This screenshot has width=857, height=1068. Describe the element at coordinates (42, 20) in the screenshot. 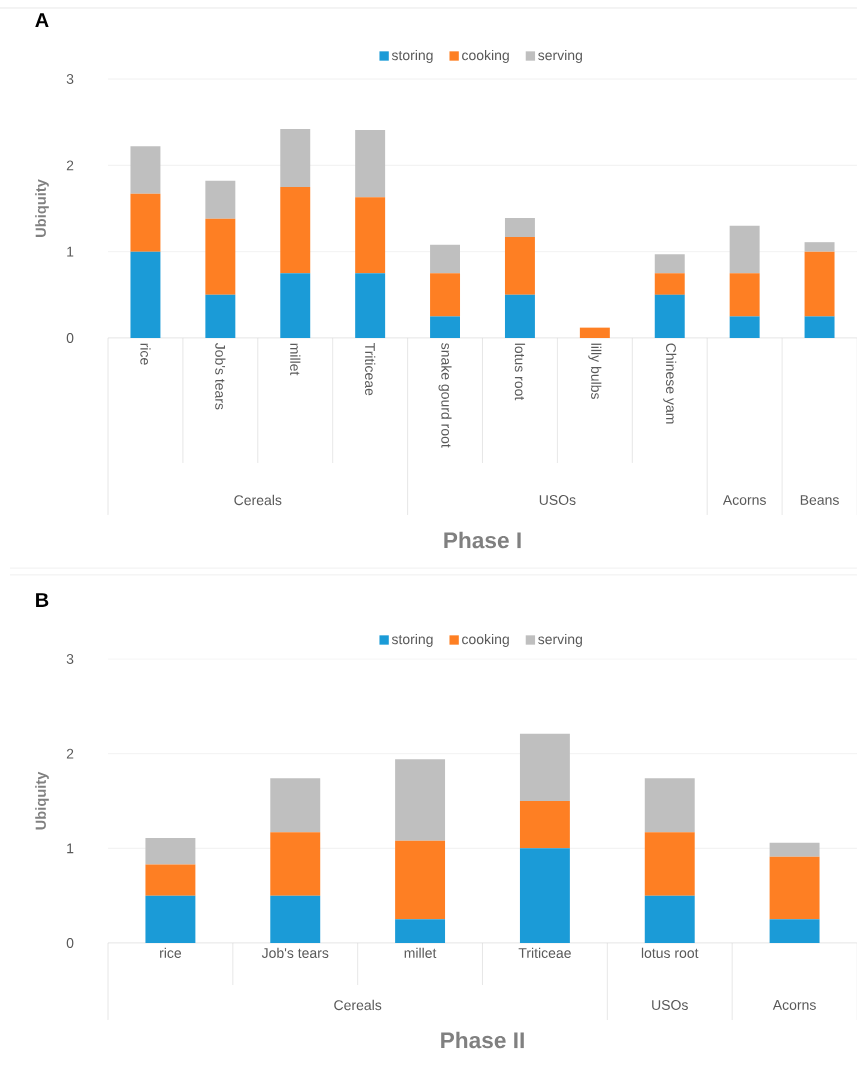

I see `chart-title: A` at that location.